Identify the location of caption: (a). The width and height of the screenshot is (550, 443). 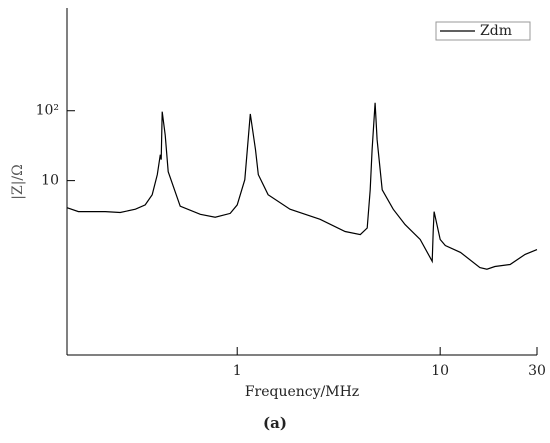
(275, 423).